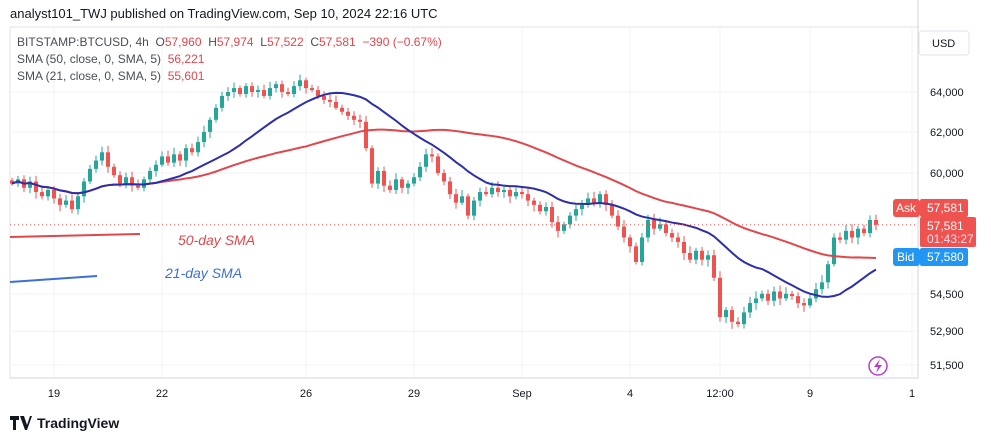 This screenshot has width=991, height=442. Describe the element at coordinates (75, 235) in the screenshot. I see `sma50-annotation-line` at that location.